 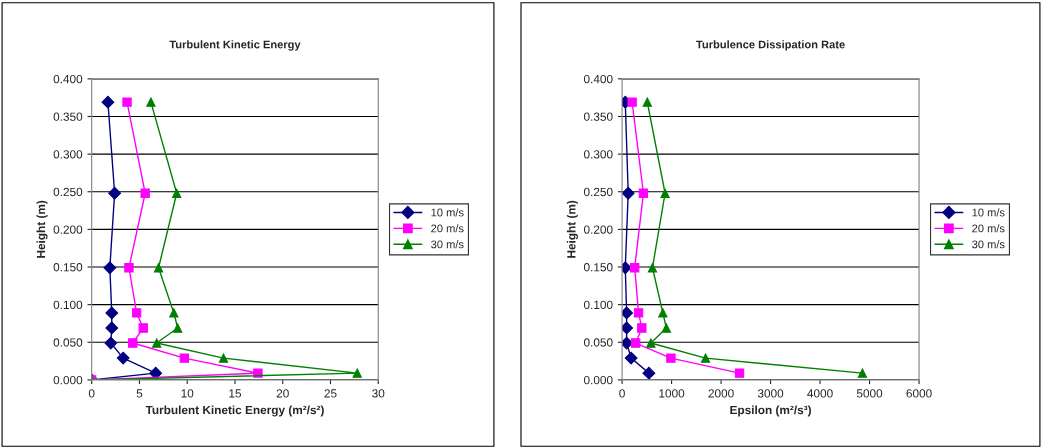 I want to click on x-tick-label: 4000, so click(x=820, y=393).